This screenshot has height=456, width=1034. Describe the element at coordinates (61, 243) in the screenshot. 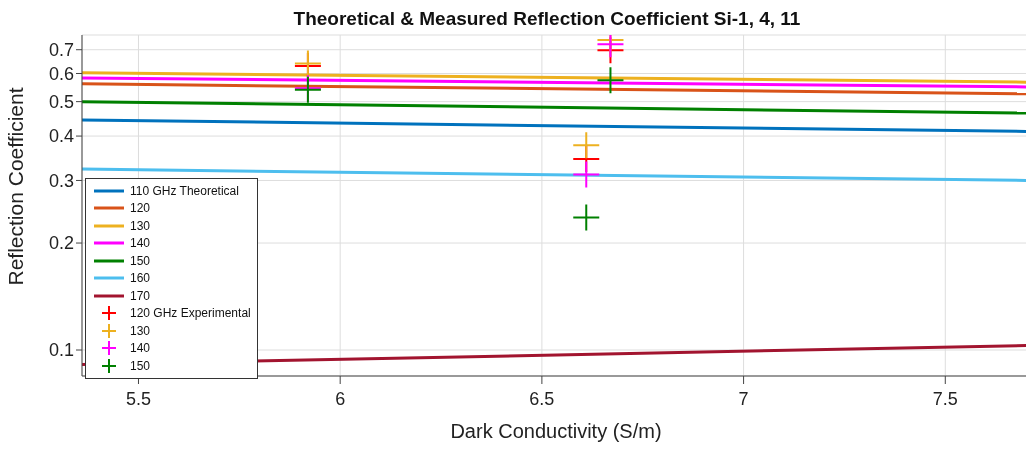

I see `y-tick-label: 0.2` at that location.